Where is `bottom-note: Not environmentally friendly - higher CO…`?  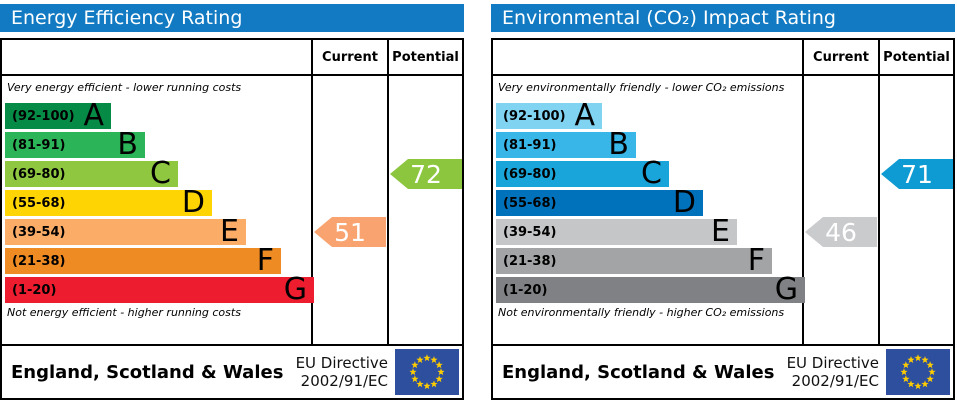
bottom-note: Not environmentally friendly - higher CO… is located at coordinates (641, 312).